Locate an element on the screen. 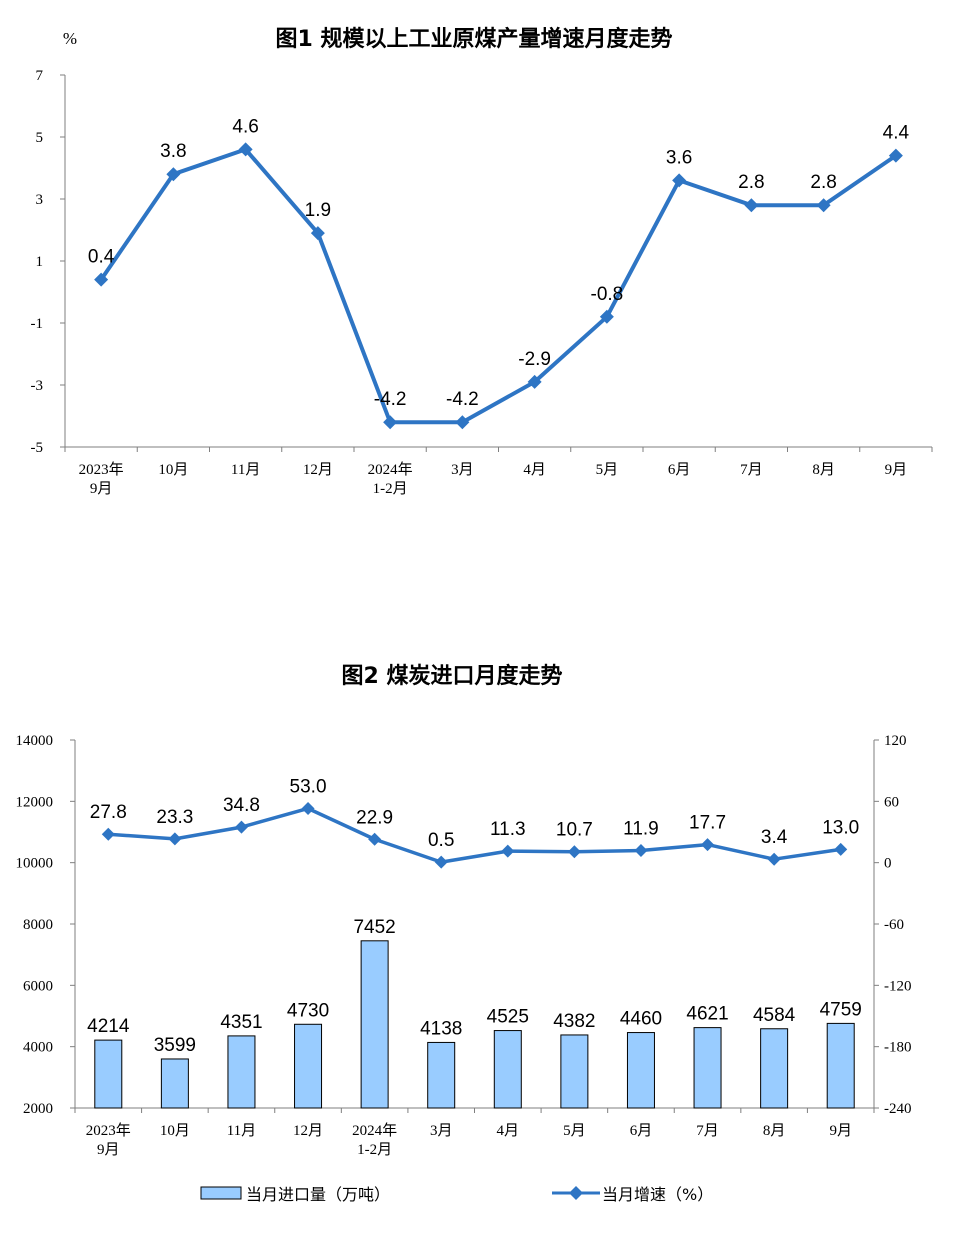 This screenshot has height=1254, width=954. chart-2-x-tick-label: 10月 is located at coordinates (175, 1131).